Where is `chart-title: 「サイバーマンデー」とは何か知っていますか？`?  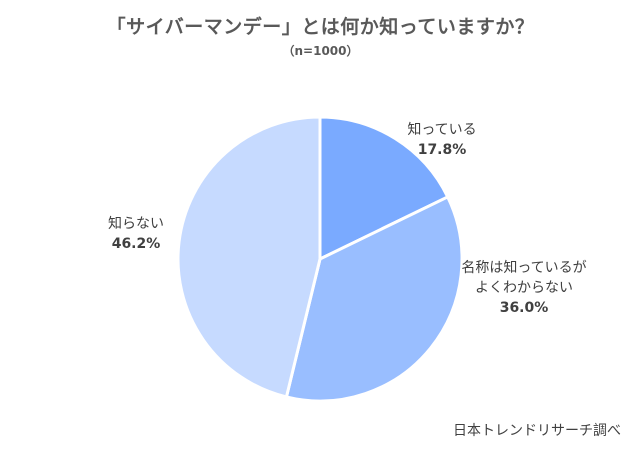
chart-title: 「サイバーマンデー」とは何か知っていますか？ is located at coordinates (320, 27).